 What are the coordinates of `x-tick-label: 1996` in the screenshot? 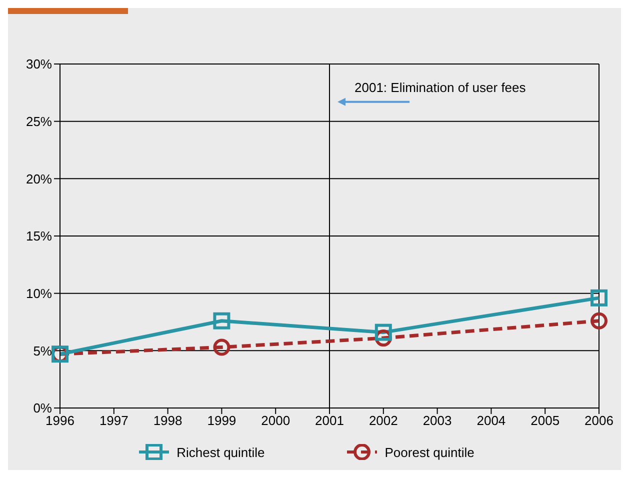 It's located at (60, 420).